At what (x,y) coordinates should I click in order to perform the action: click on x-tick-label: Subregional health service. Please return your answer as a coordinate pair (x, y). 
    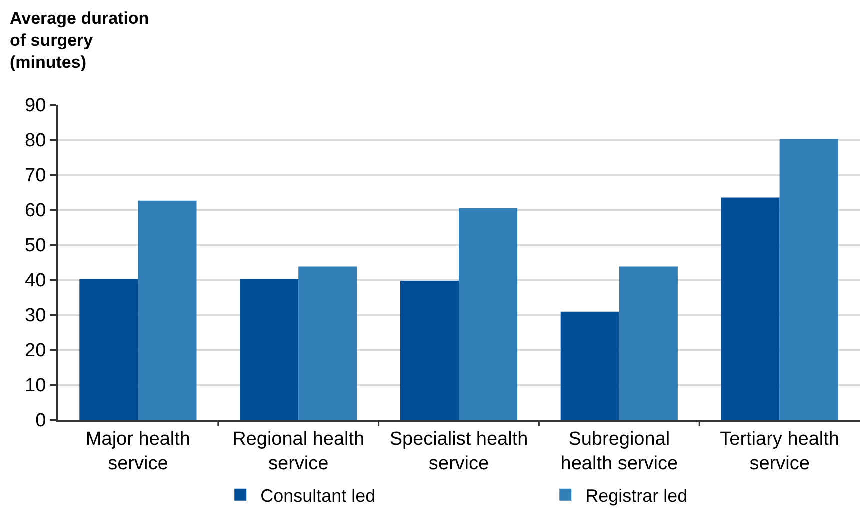
    Looking at the image, I should click on (619, 451).